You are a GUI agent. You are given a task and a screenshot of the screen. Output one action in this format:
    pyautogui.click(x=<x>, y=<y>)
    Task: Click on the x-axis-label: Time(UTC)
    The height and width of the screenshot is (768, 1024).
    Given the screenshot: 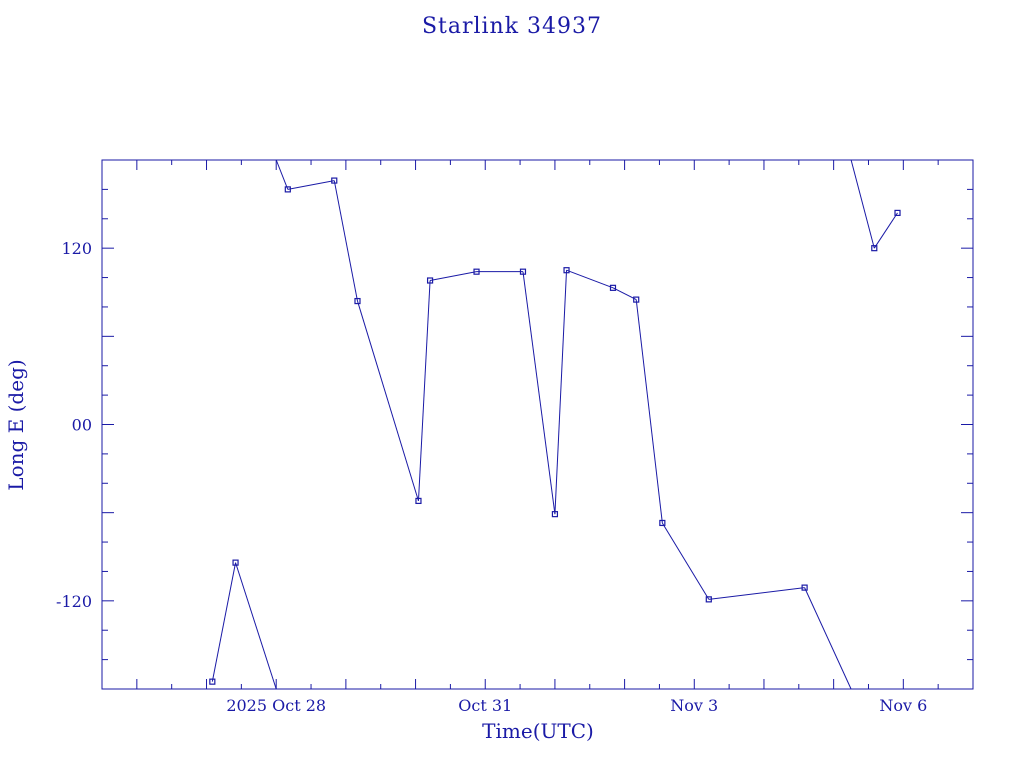 What is the action you would take?
    pyautogui.click(x=538, y=731)
    